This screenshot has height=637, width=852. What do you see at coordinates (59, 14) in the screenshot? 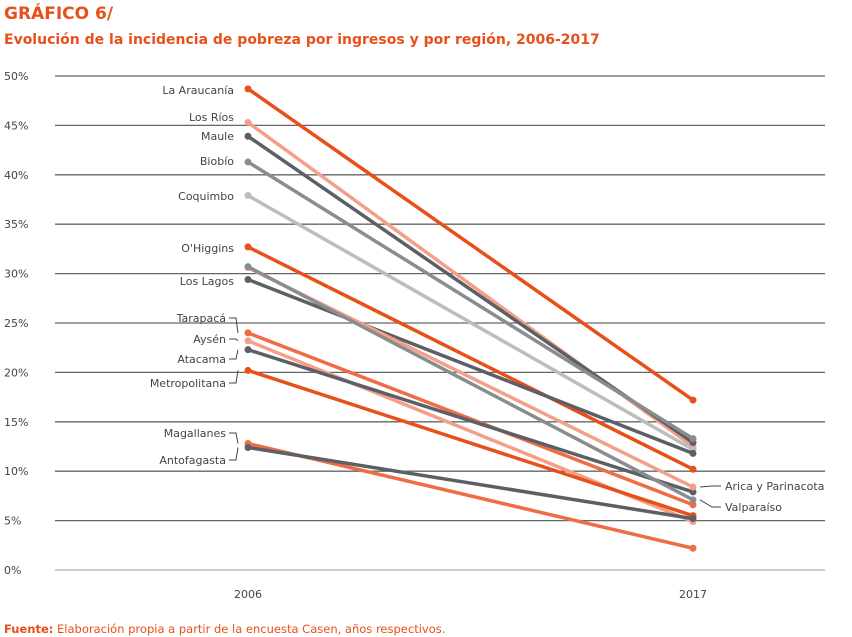
I see `chart-title: GRÁFICO 6/` at bounding box center [59, 14].